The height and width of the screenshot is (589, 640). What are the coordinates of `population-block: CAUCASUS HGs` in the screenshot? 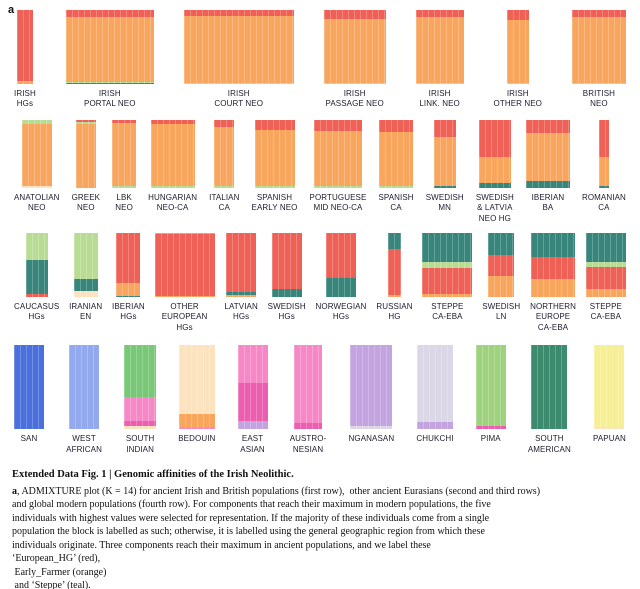 It's located at (36, 277).